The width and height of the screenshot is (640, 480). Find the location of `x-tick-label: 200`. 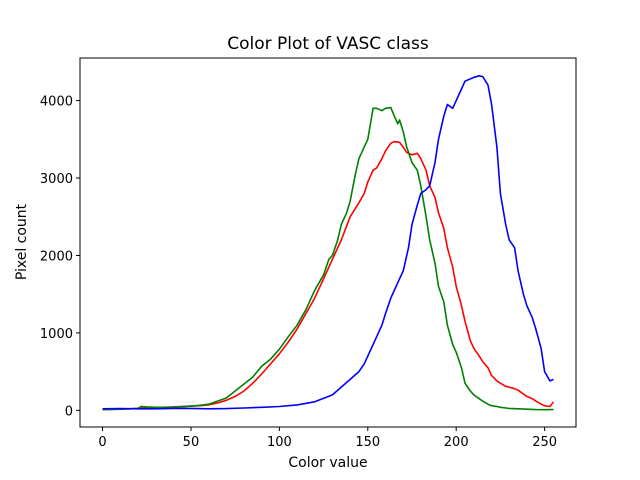

x-tick-label: 200 is located at coordinates (456, 442).